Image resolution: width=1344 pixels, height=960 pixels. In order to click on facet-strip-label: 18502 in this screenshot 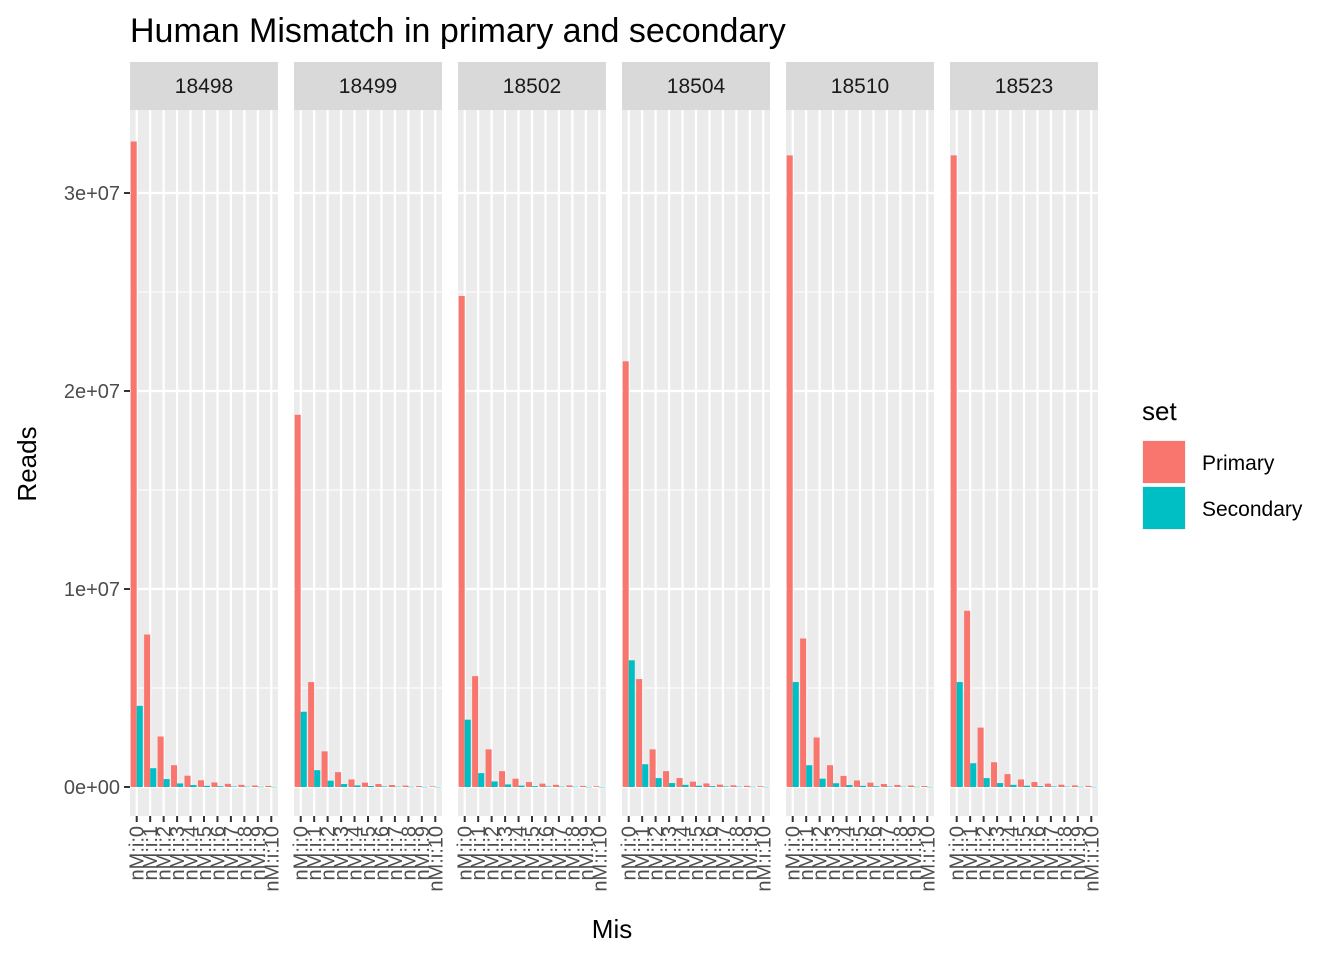, I will do `click(532, 86)`.